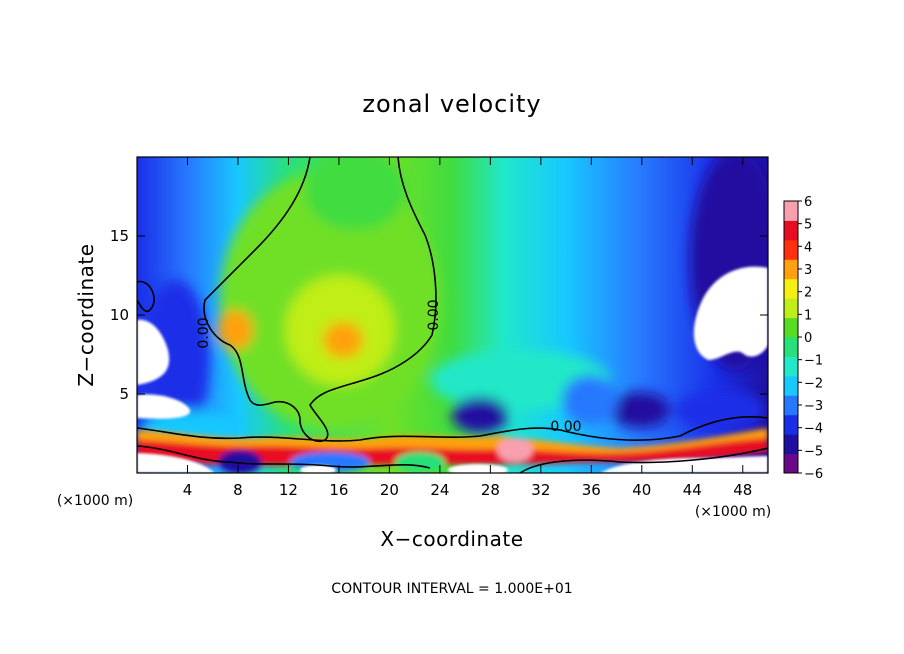  What do you see at coordinates (176, 463) in the screenshot?
I see `masked-bottom-left` at bounding box center [176, 463].